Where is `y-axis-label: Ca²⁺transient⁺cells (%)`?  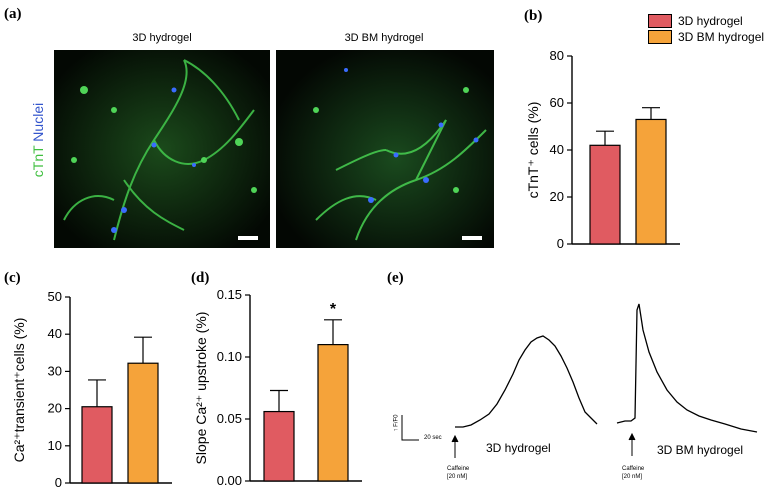 y-axis-label: Ca²⁺transient⁺cells (%) is located at coordinates (19, 390).